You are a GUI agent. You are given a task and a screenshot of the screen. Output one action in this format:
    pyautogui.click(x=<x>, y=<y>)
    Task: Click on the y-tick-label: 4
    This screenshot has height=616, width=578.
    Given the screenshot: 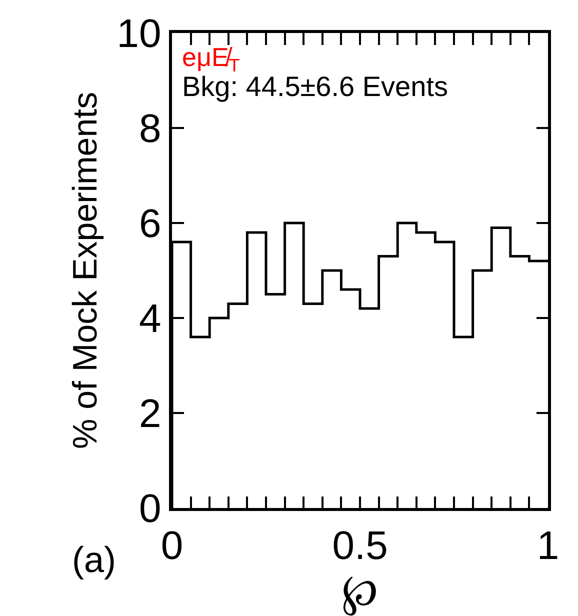 What is the action you would take?
    pyautogui.click(x=150, y=319)
    